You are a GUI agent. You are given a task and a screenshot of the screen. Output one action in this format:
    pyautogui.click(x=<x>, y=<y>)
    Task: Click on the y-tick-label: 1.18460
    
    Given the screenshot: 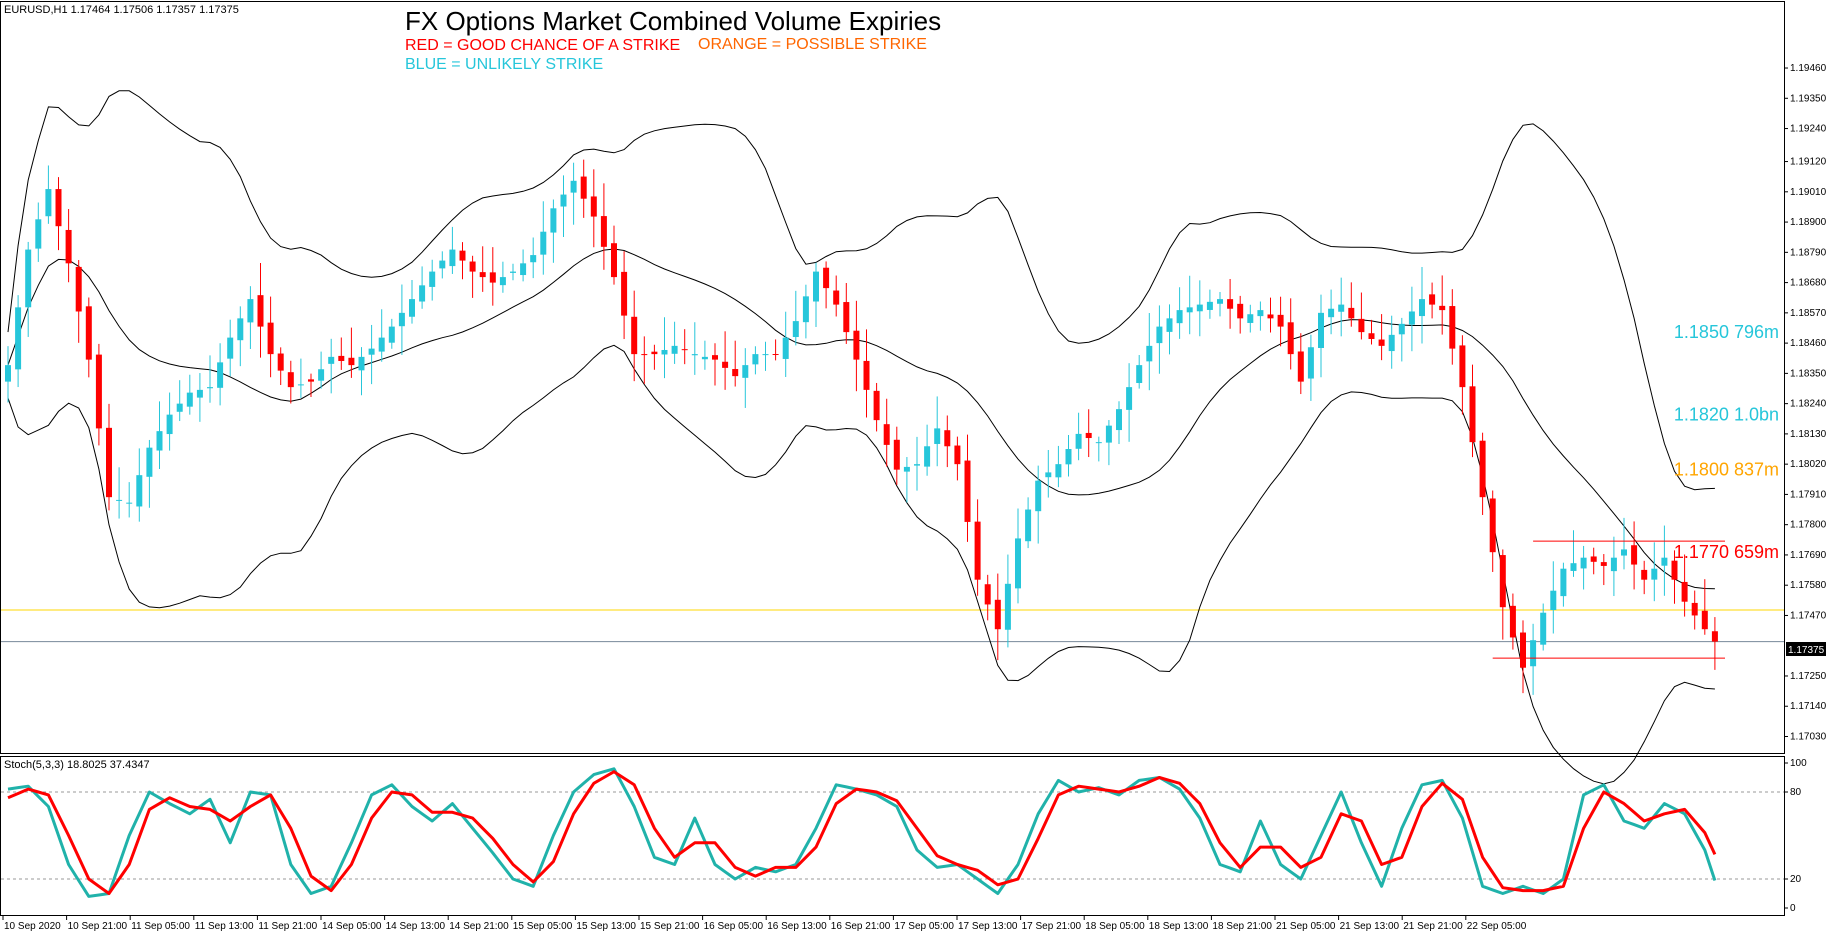 What is the action you would take?
    pyautogui.click(x=1808, y=343)
    